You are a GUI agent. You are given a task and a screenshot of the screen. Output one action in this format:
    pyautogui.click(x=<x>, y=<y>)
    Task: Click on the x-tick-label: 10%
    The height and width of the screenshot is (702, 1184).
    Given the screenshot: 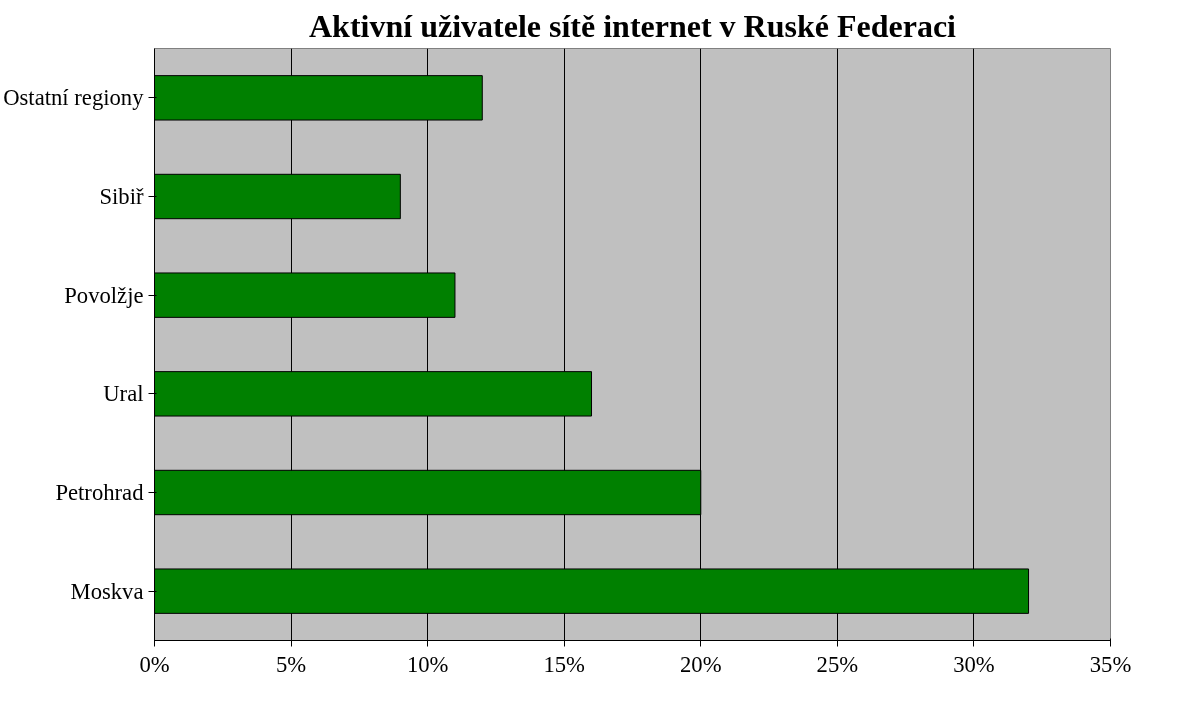 What is the action you would take?
    pyautogui.click(x=427, y=664)
    